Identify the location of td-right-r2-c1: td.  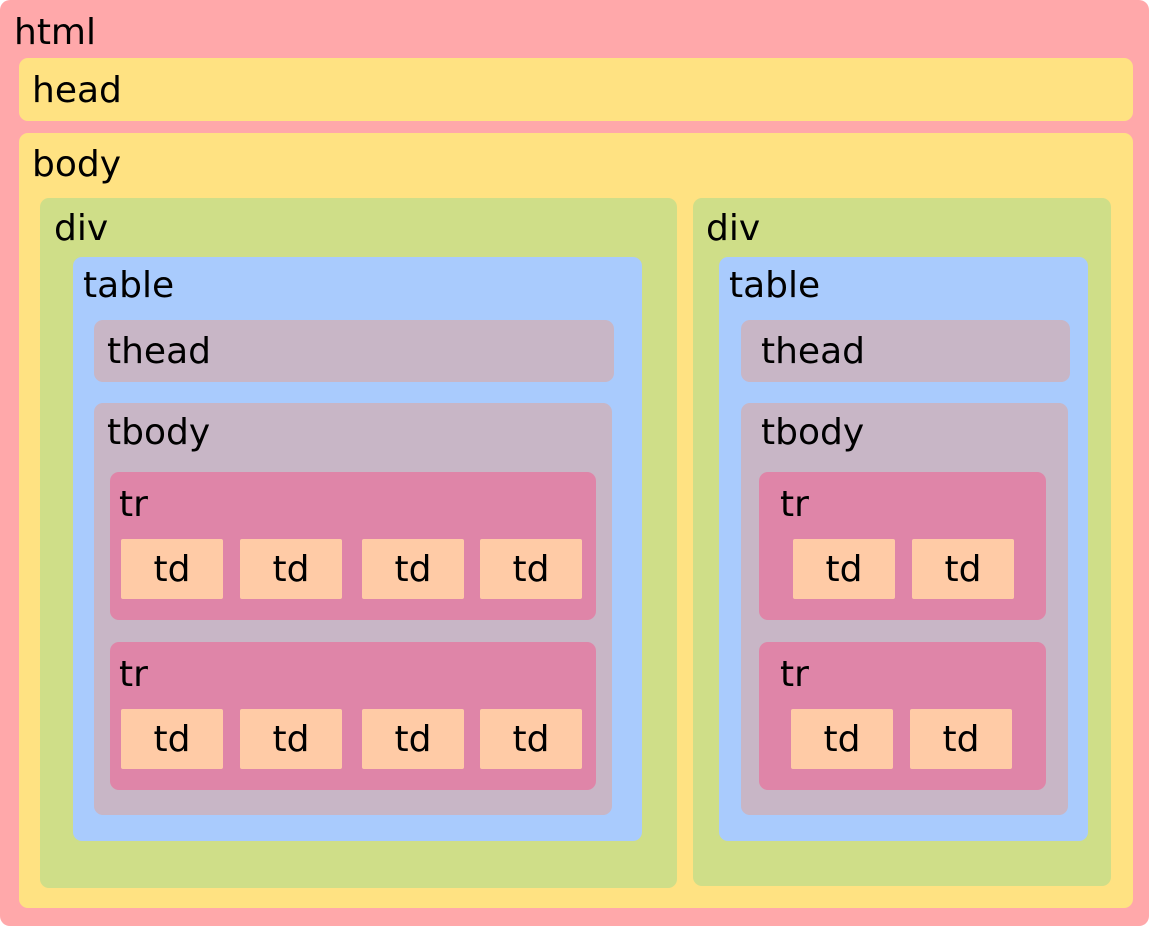
(842, 739).